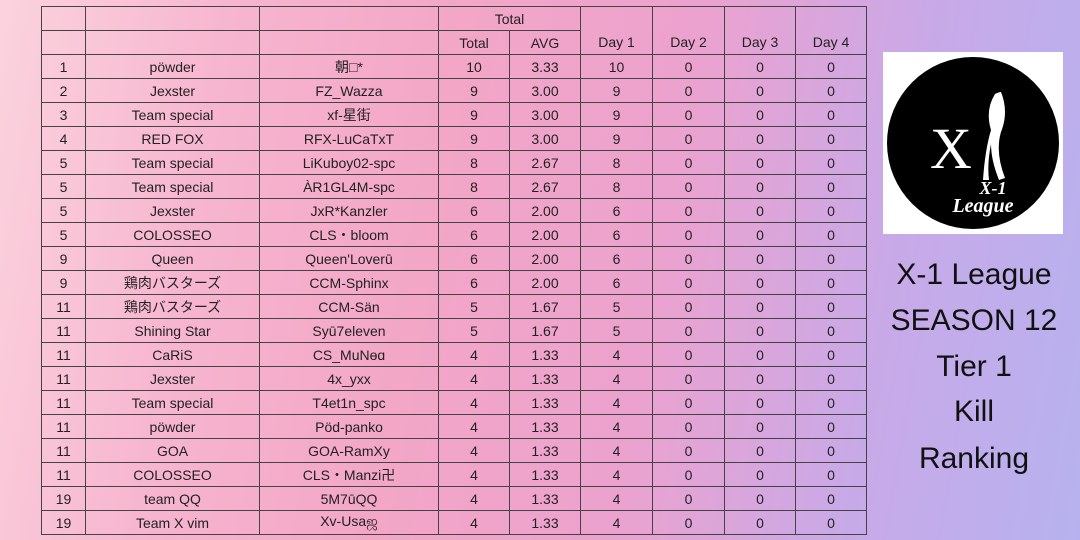  Describe the element at coordinates (172, 330) in the screenshot. I see `cell: Shining Star` at that location.